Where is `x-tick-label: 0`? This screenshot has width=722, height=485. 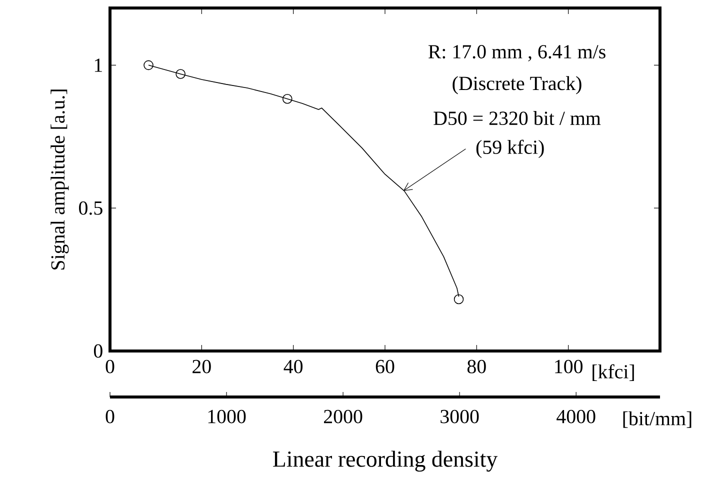 x-tick-label: 0 is located at coordinates (110, 367).